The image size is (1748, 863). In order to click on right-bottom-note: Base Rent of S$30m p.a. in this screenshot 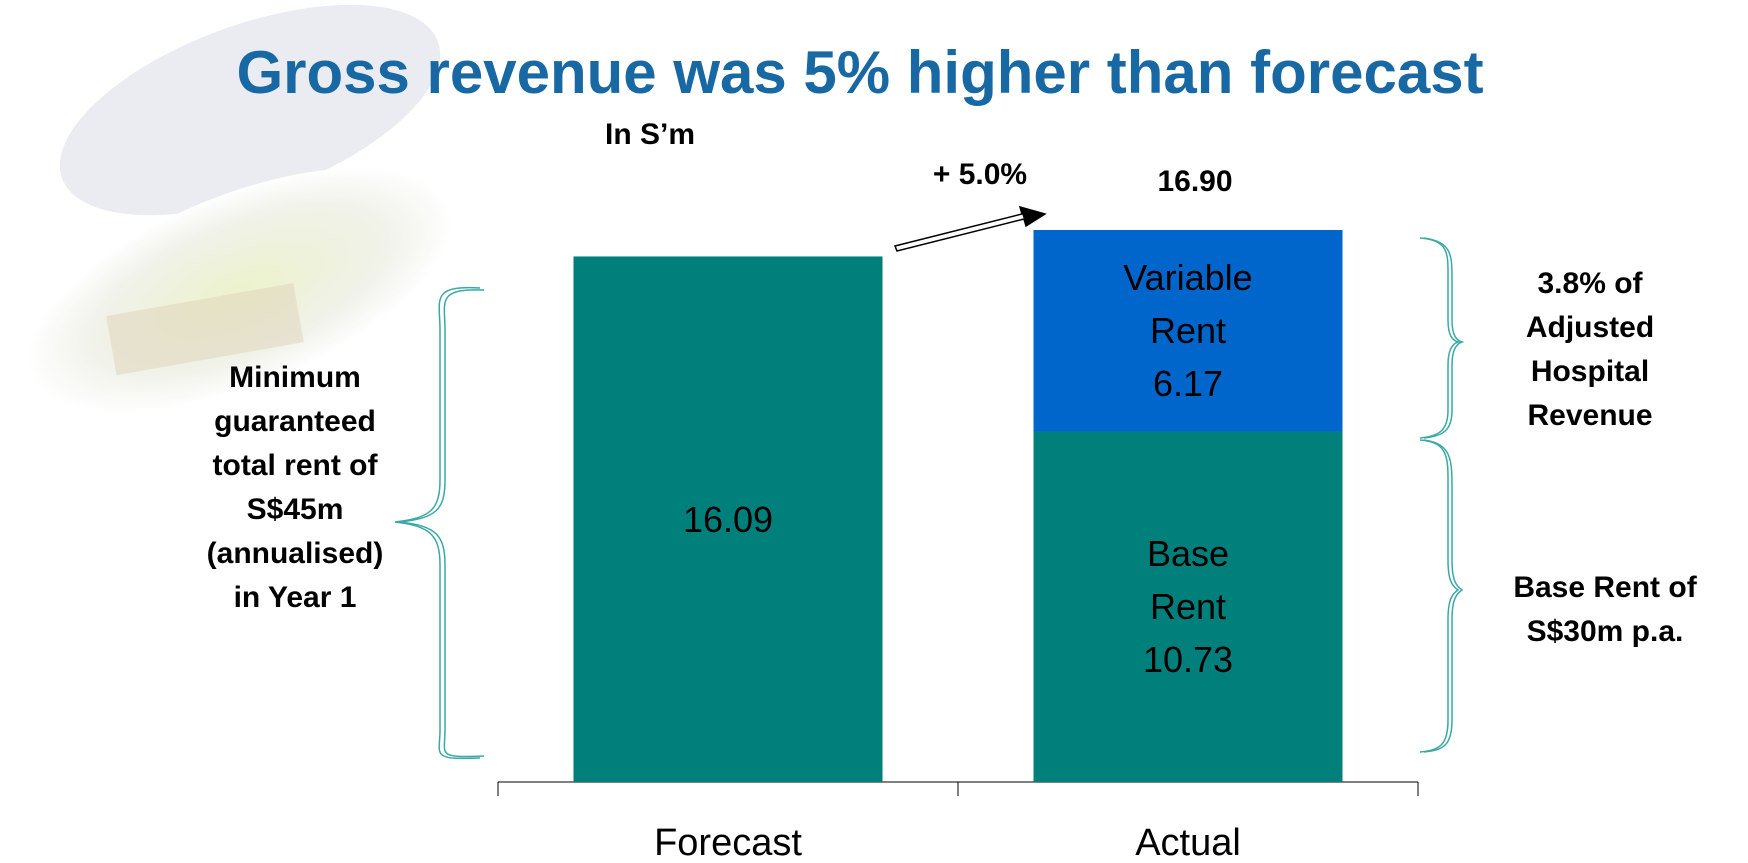, I will do `click(1605, 610)`.